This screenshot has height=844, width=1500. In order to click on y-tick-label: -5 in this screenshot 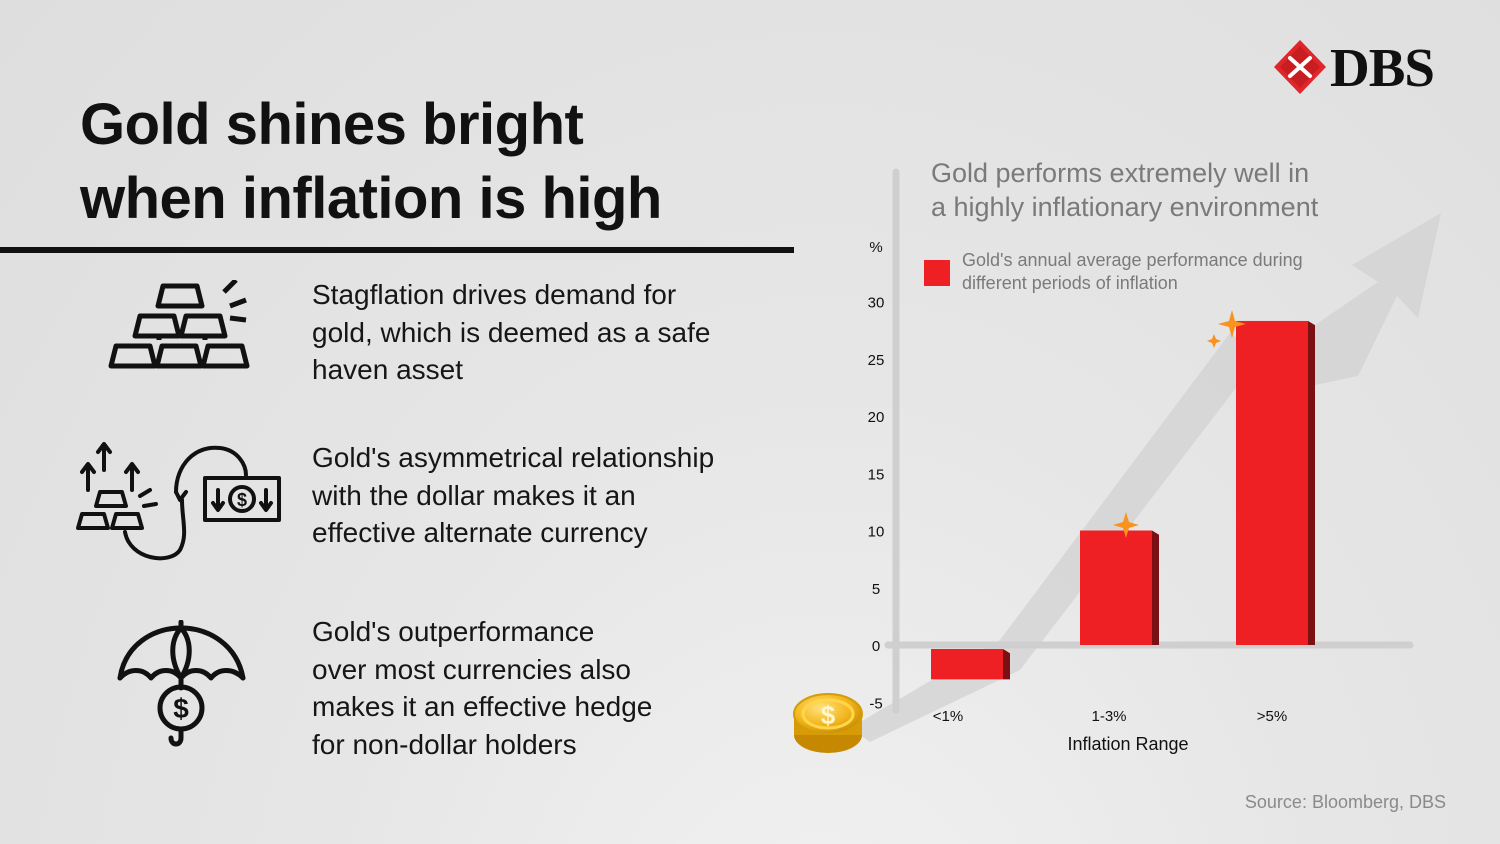, I will do `click(875, 703)`.